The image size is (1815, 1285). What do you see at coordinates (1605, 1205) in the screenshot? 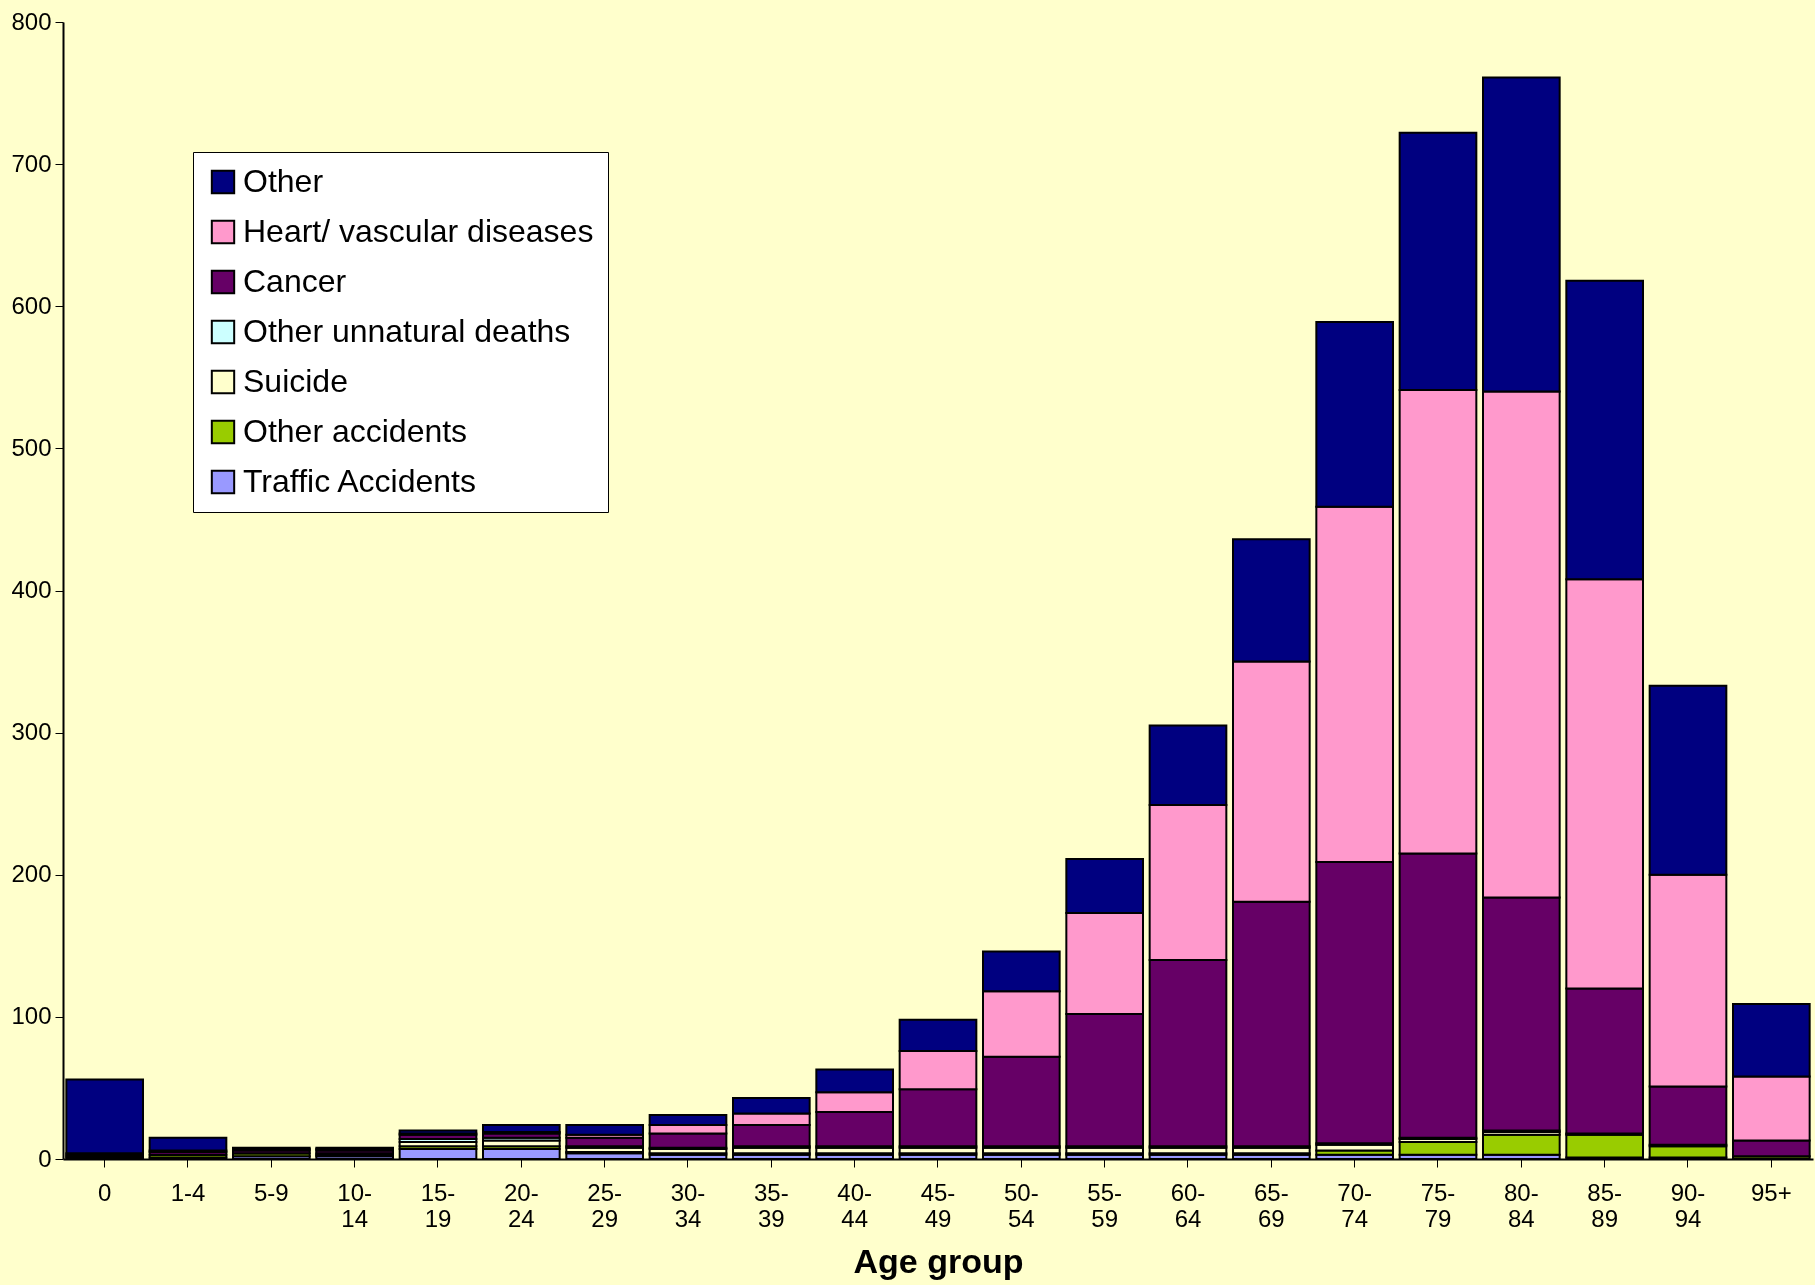
I see `x-tick-label: 85-89` at bounding box center [1605, 1205].